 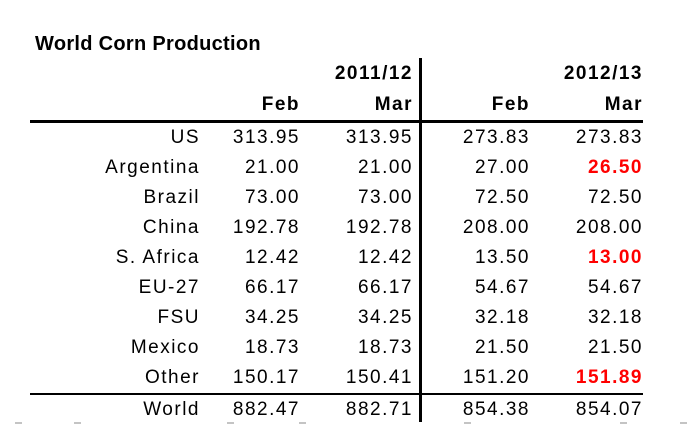 I want to click on cell: 13.00, so click(x=615, y=257).